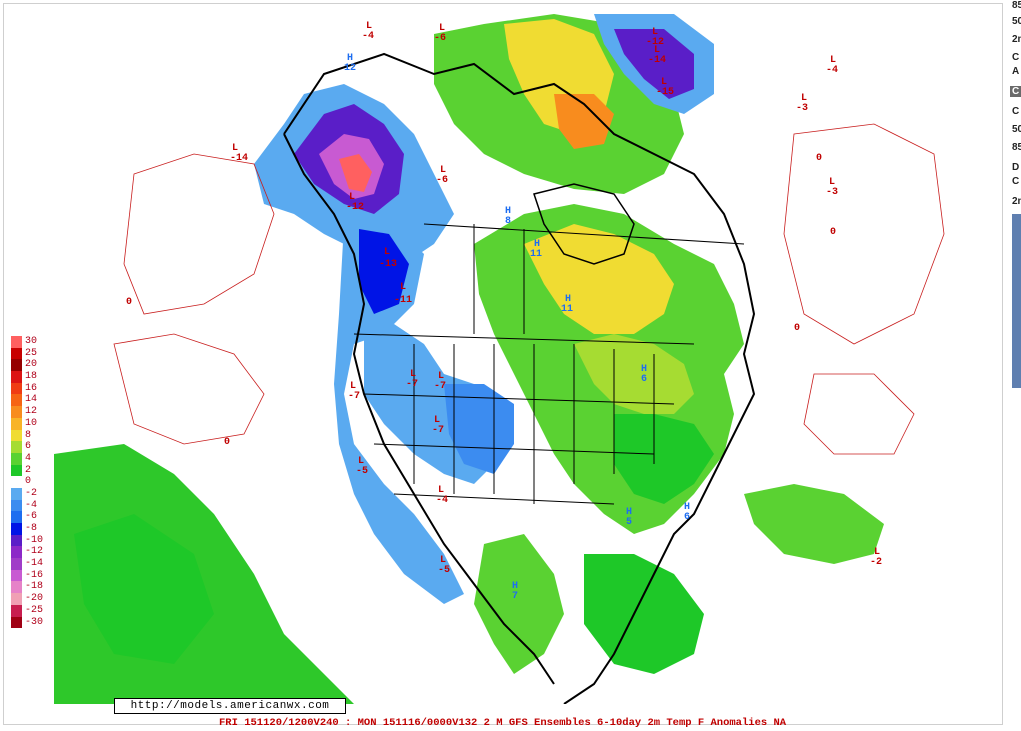  Describe the element at coordinates (30, 517) in the screenshot. I see `scale-row: -6` at that location.